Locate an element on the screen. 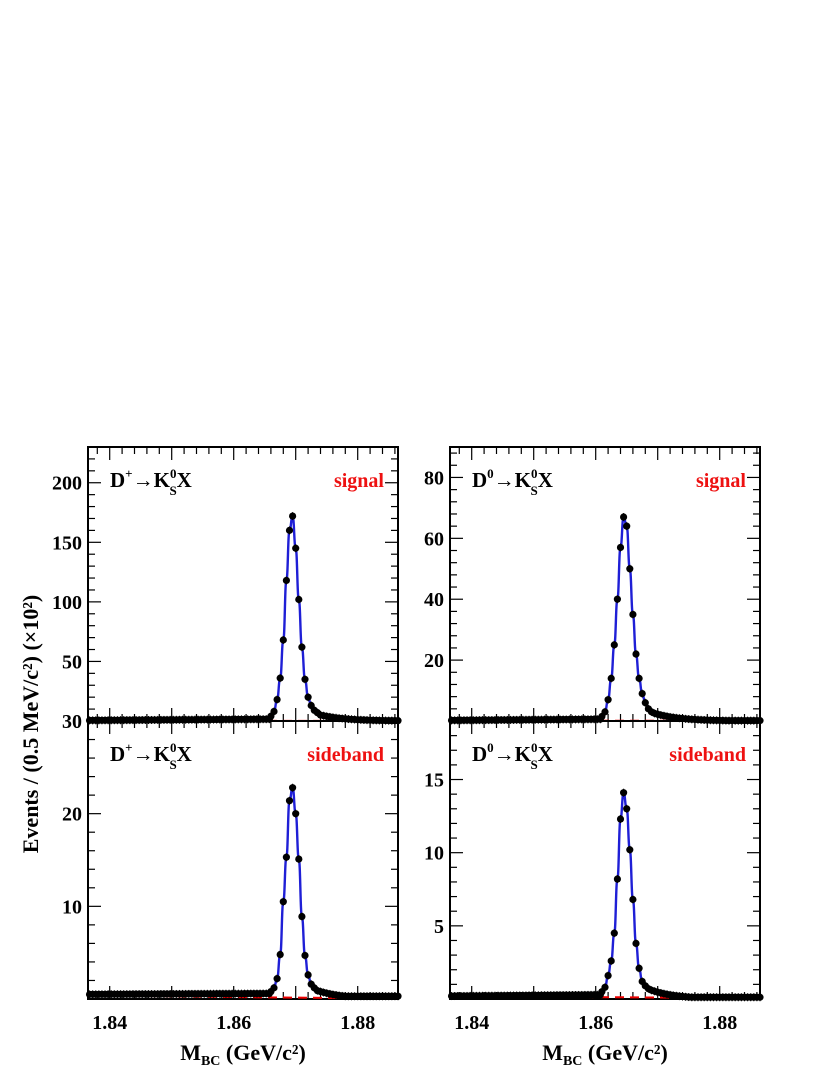  x-axis-label-left: MBC (GeV/c²) is located at coordinates (243, 1054).